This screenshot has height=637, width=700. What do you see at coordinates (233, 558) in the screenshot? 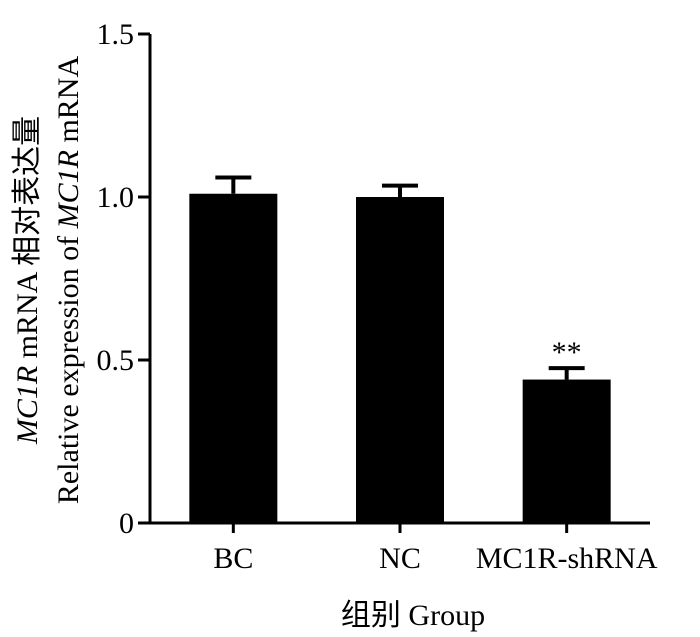
I see `x-tick-label: BC` at bounding box center [233, 558].